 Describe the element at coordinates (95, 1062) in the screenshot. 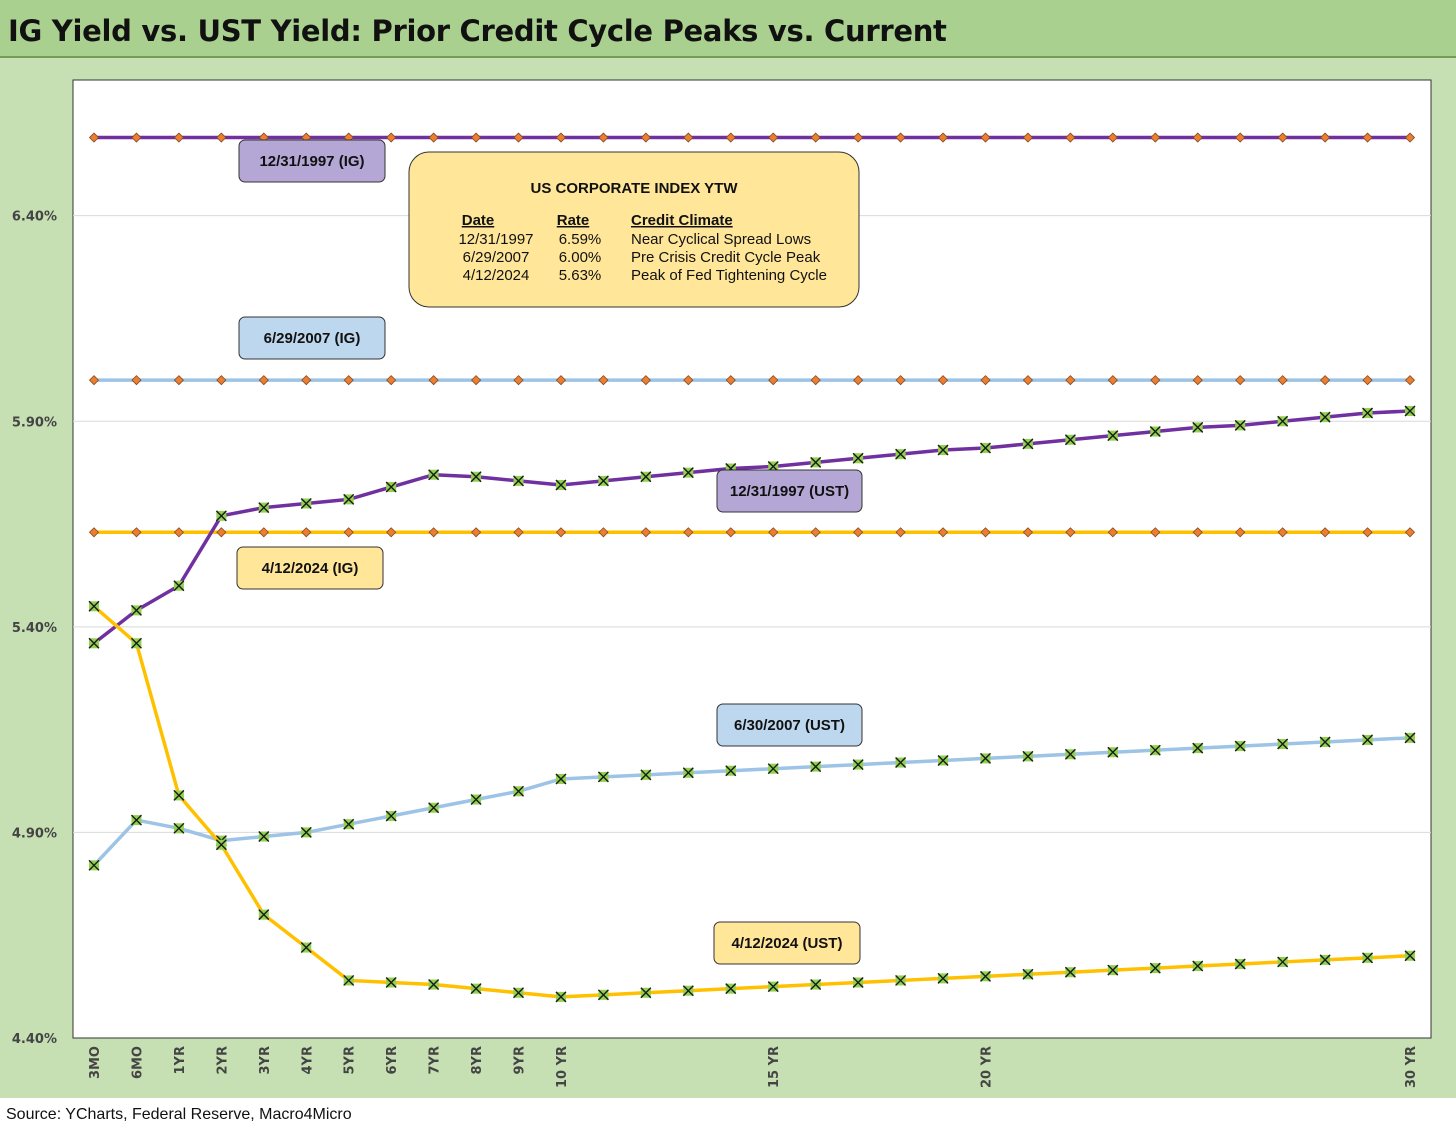

I see `x-tick-label: 3MO` at that location.